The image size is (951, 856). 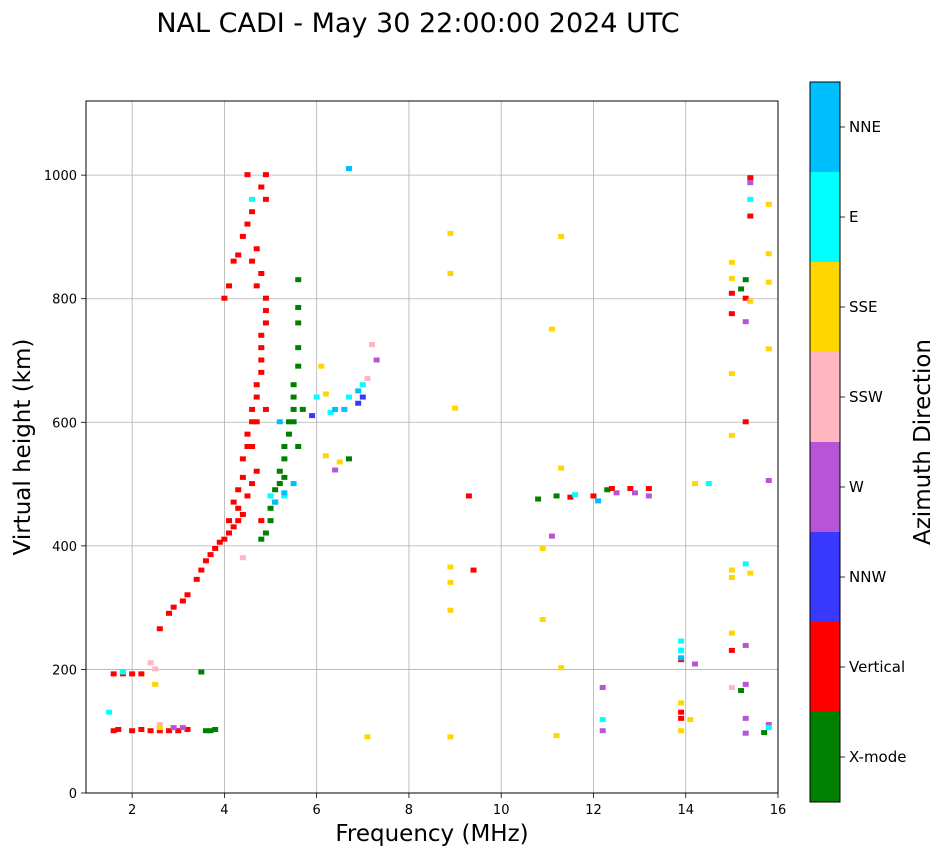 I want to click on x-tick-label: 6, so click(x=317, y=810).